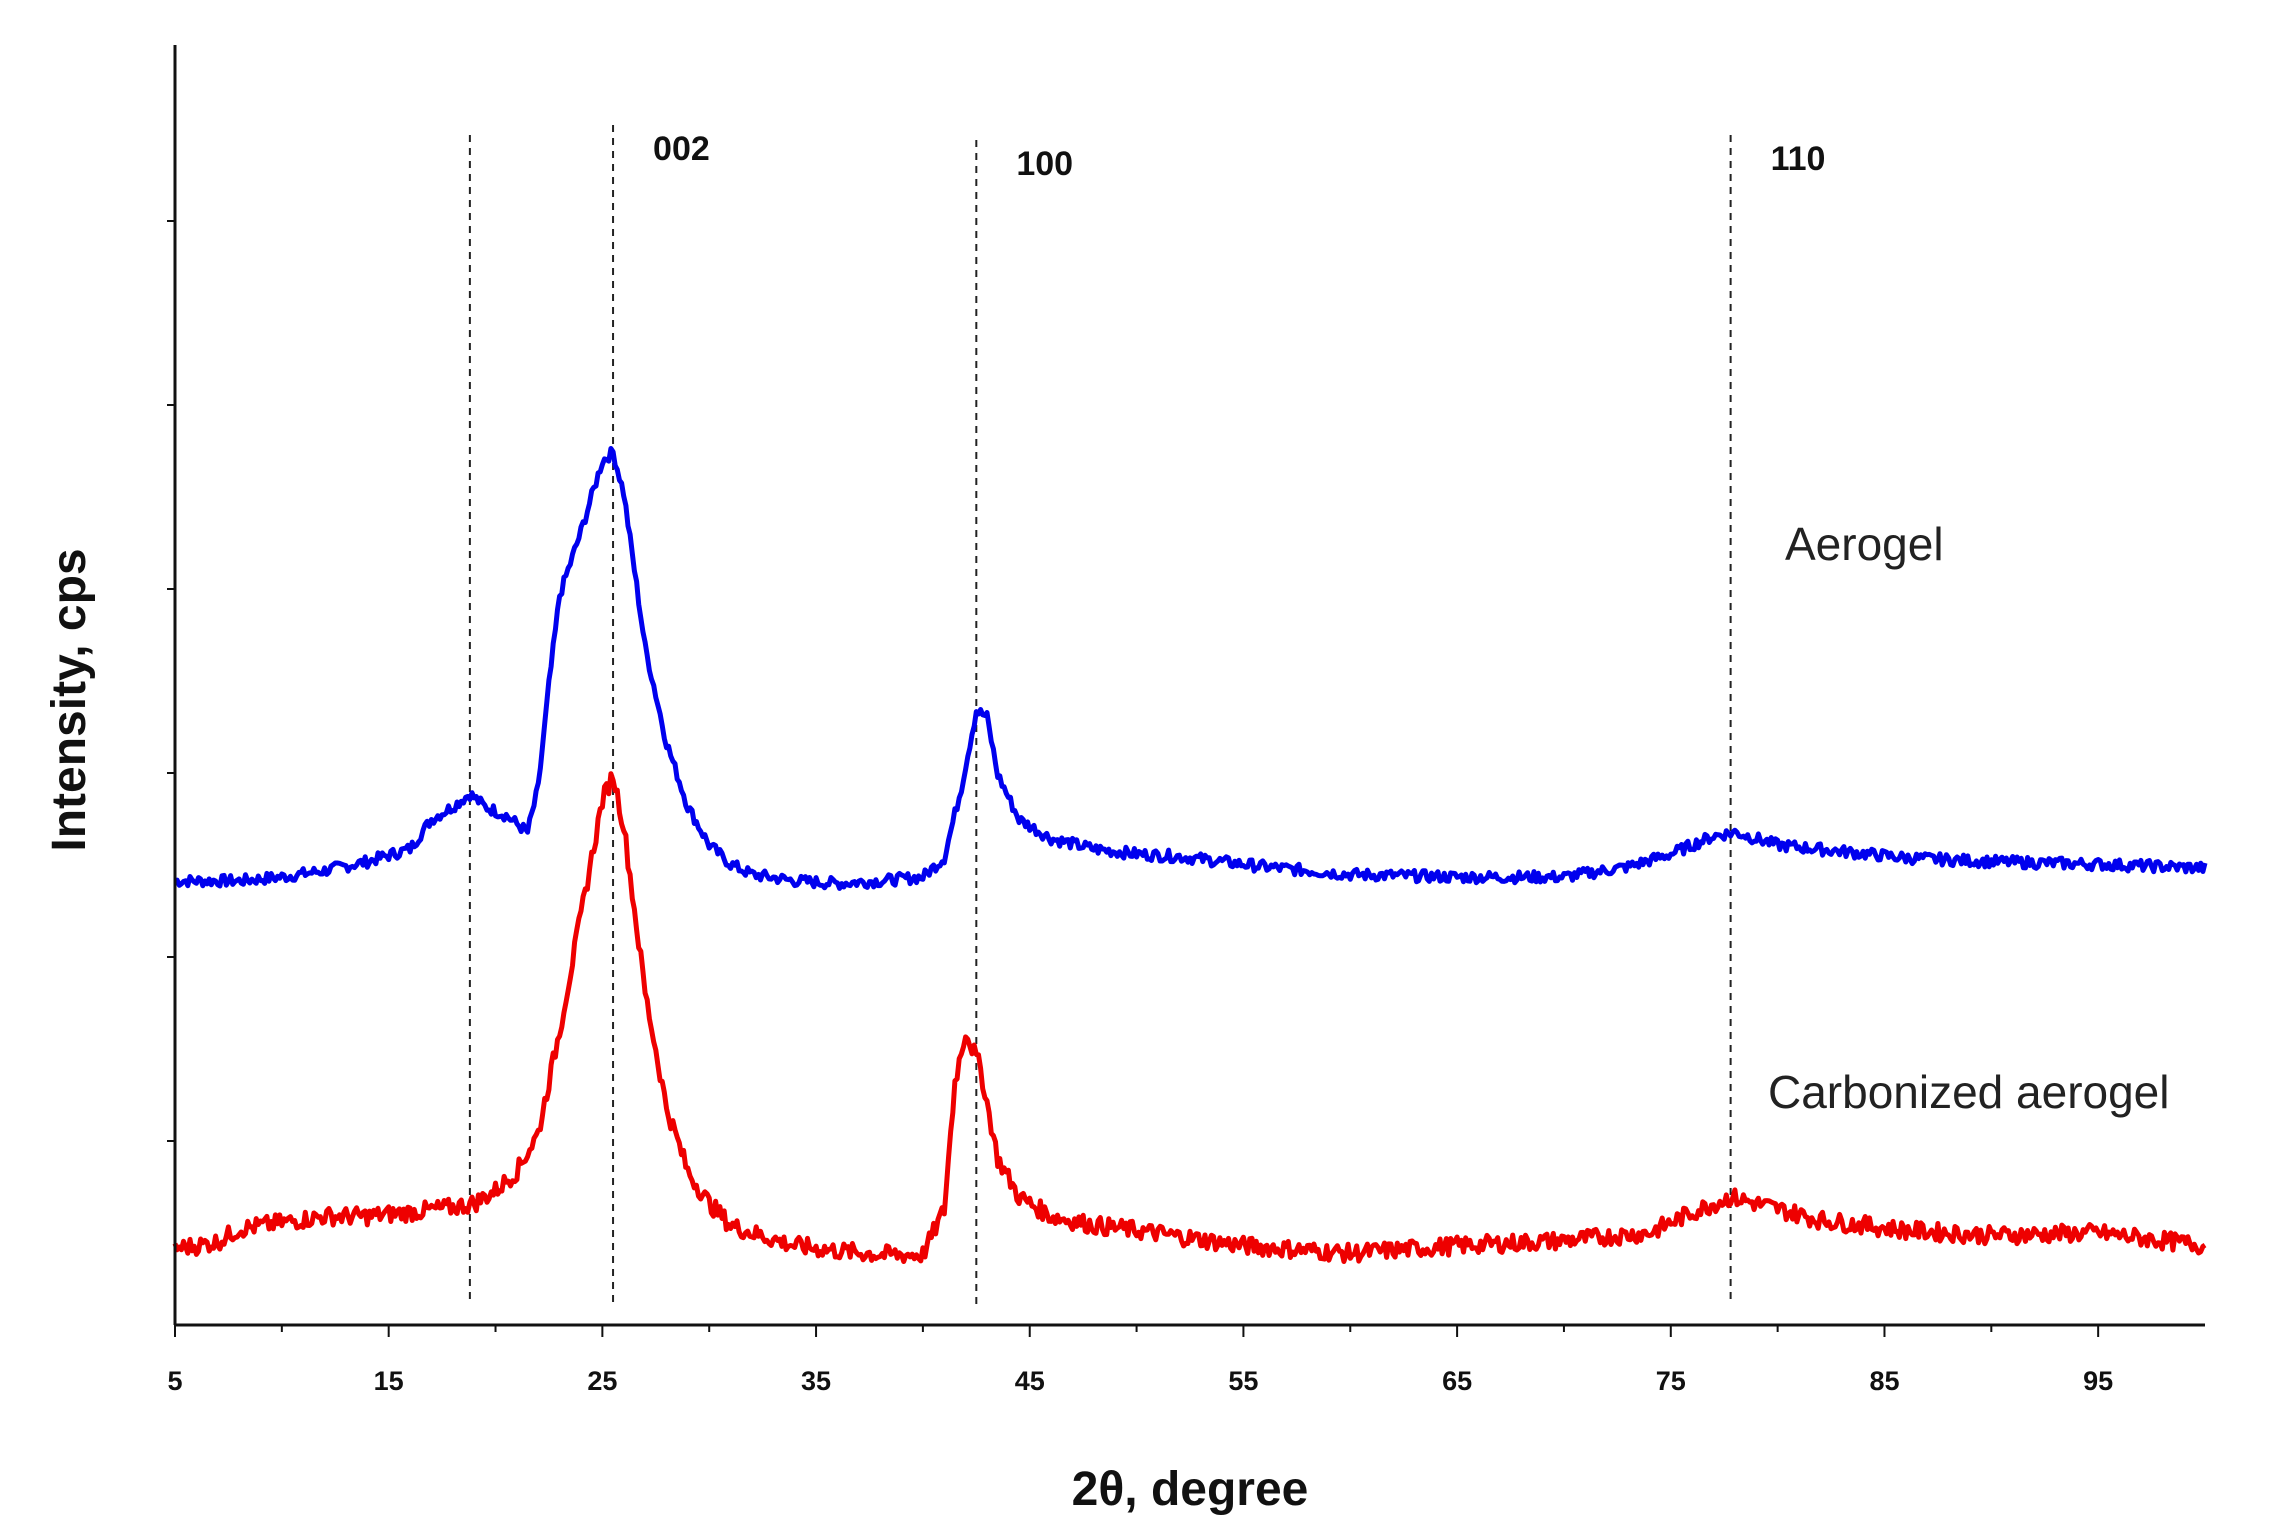 This screenshot has height=1532, width=2274. I want to click on x-tick-label: 15, so click(389, 1381).